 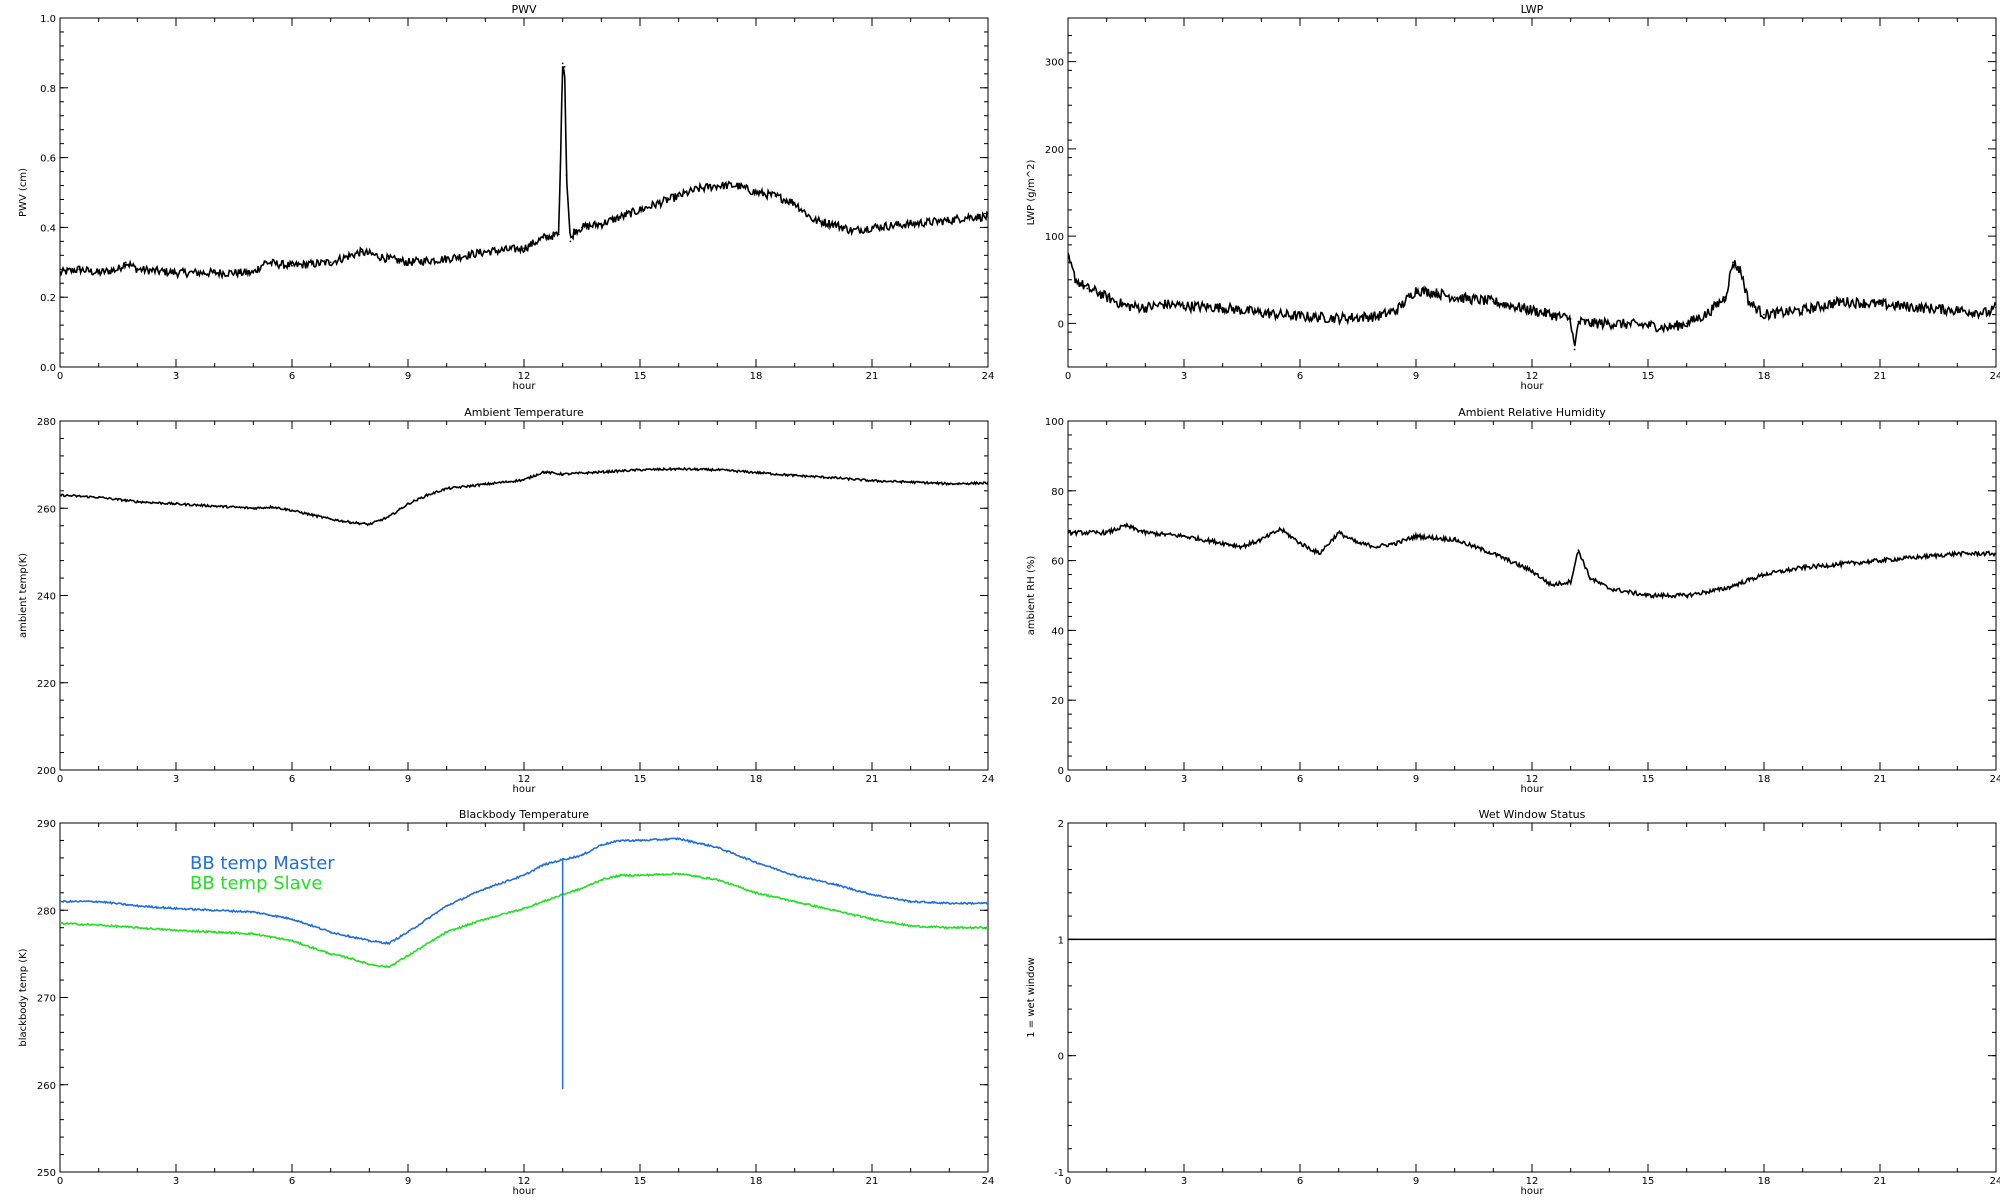 I want to click on wet-window-xtick-label: 21, so click(x=1880, y=1181).